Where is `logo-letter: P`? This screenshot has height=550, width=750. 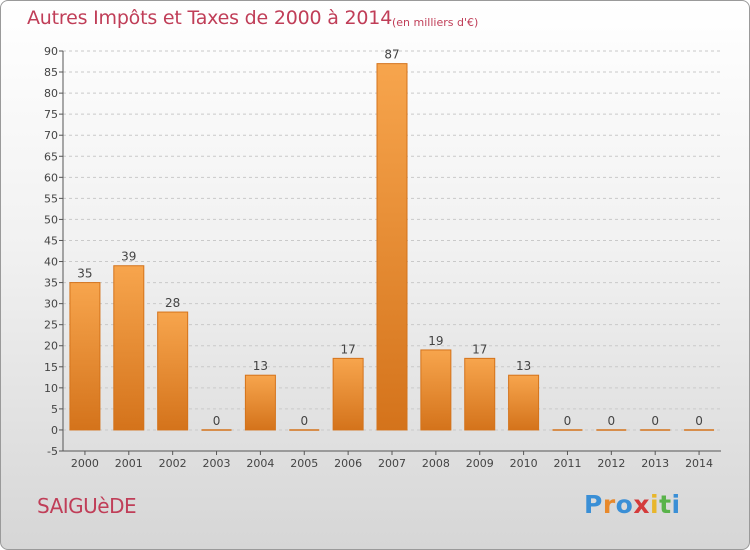
logo-letter: P is located at coordinates (593, 504).